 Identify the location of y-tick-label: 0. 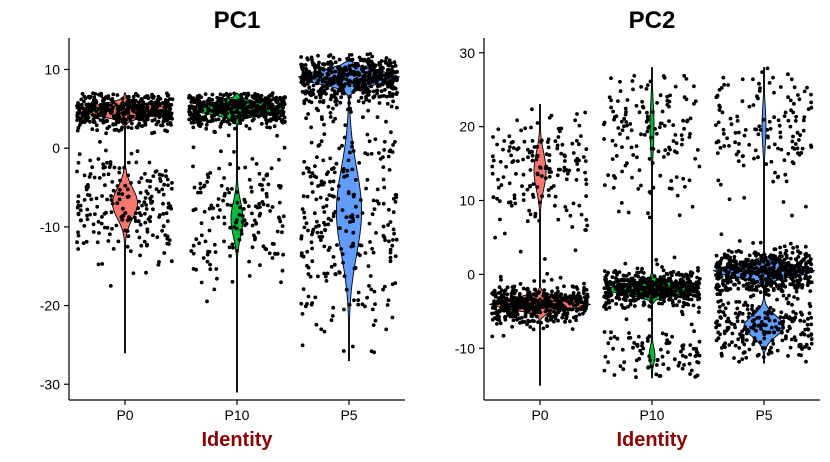
(471, 274).